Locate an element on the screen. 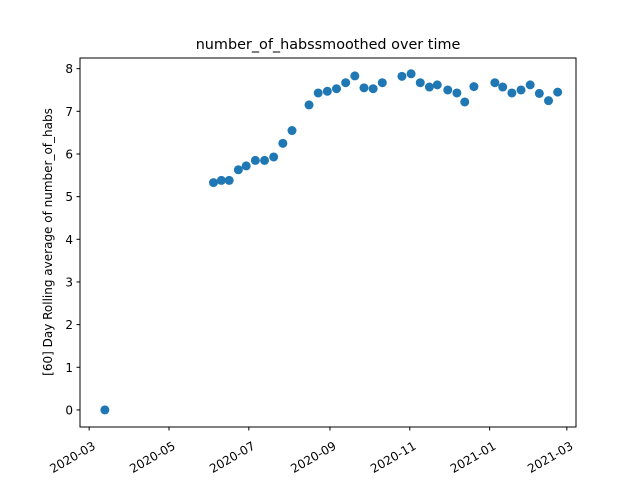  y-axis: 0 1 2 3 4 5 6 7 8 is located at coordinates (72, 239).